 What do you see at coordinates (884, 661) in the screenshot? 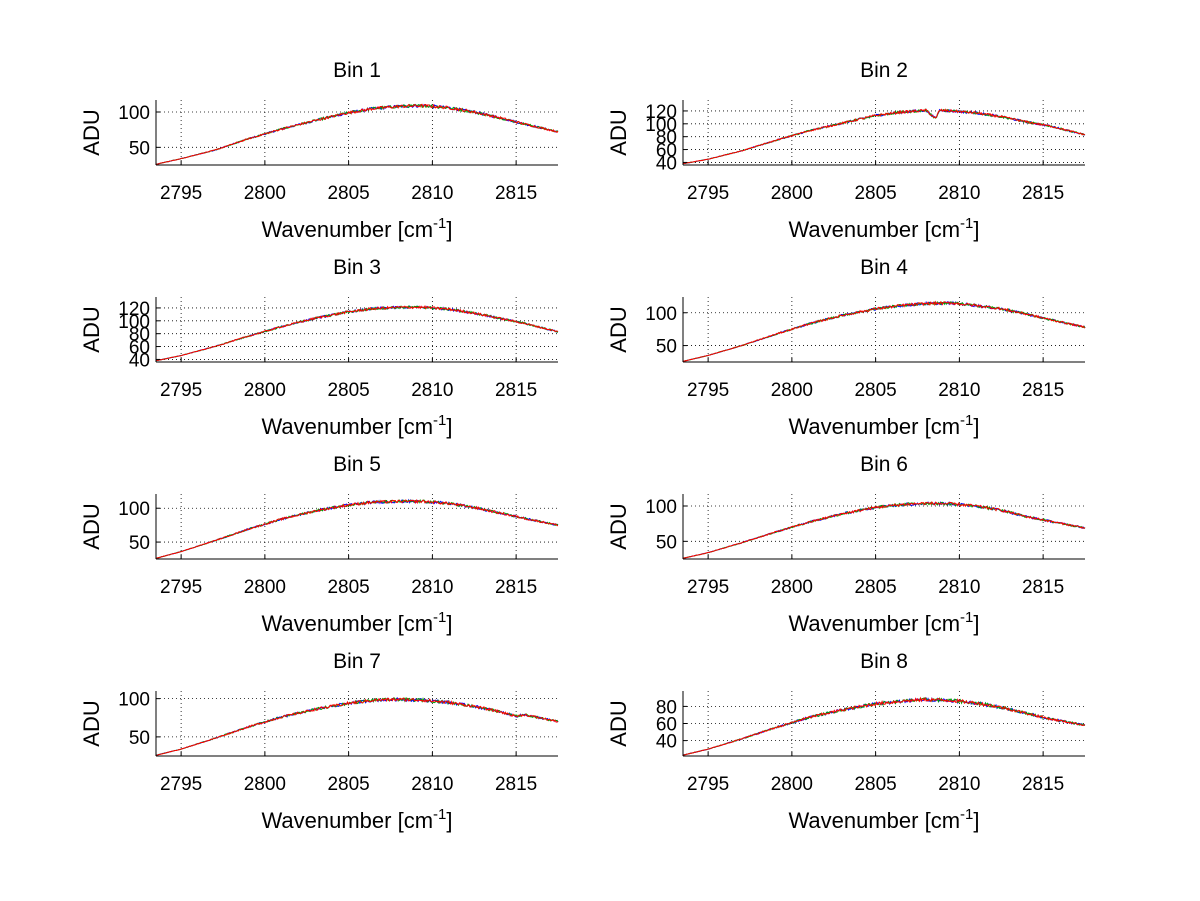
I see `subplot-title: Bin 8` at bounding box center [884, 661].